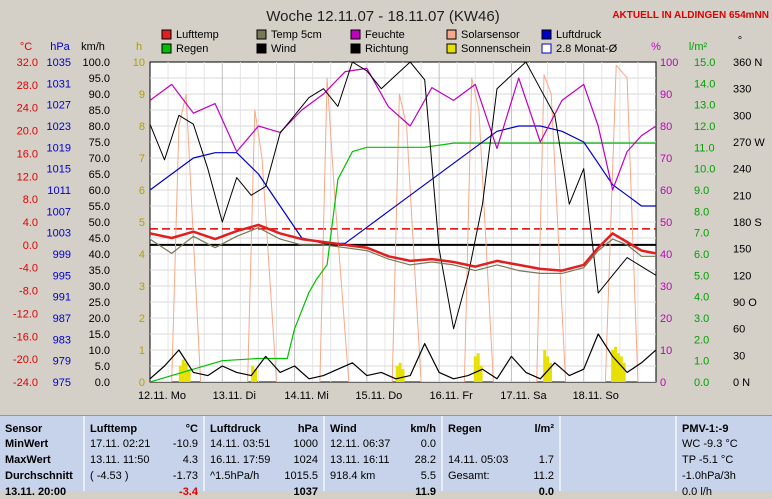 The width and height of the screenshot is (772, 499). I want to click on legend-label-3: Solarsensor, so click(490, 35).